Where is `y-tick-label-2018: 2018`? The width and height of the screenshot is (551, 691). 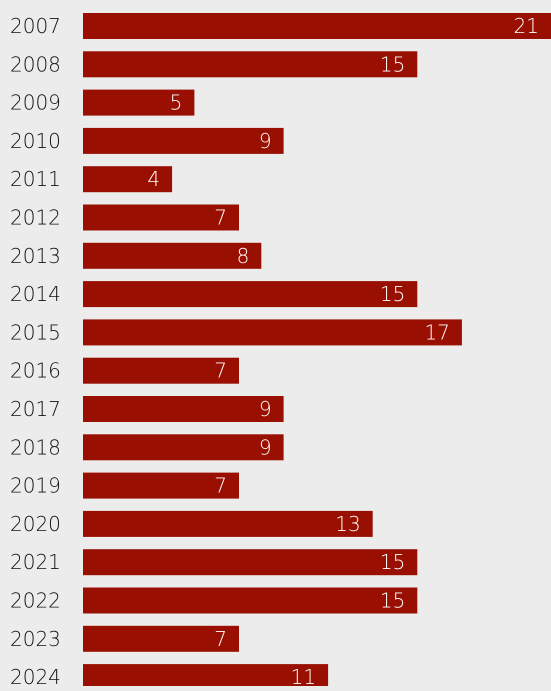 y-tick-label-2018: 2018 is located at coordinates (35, 447).